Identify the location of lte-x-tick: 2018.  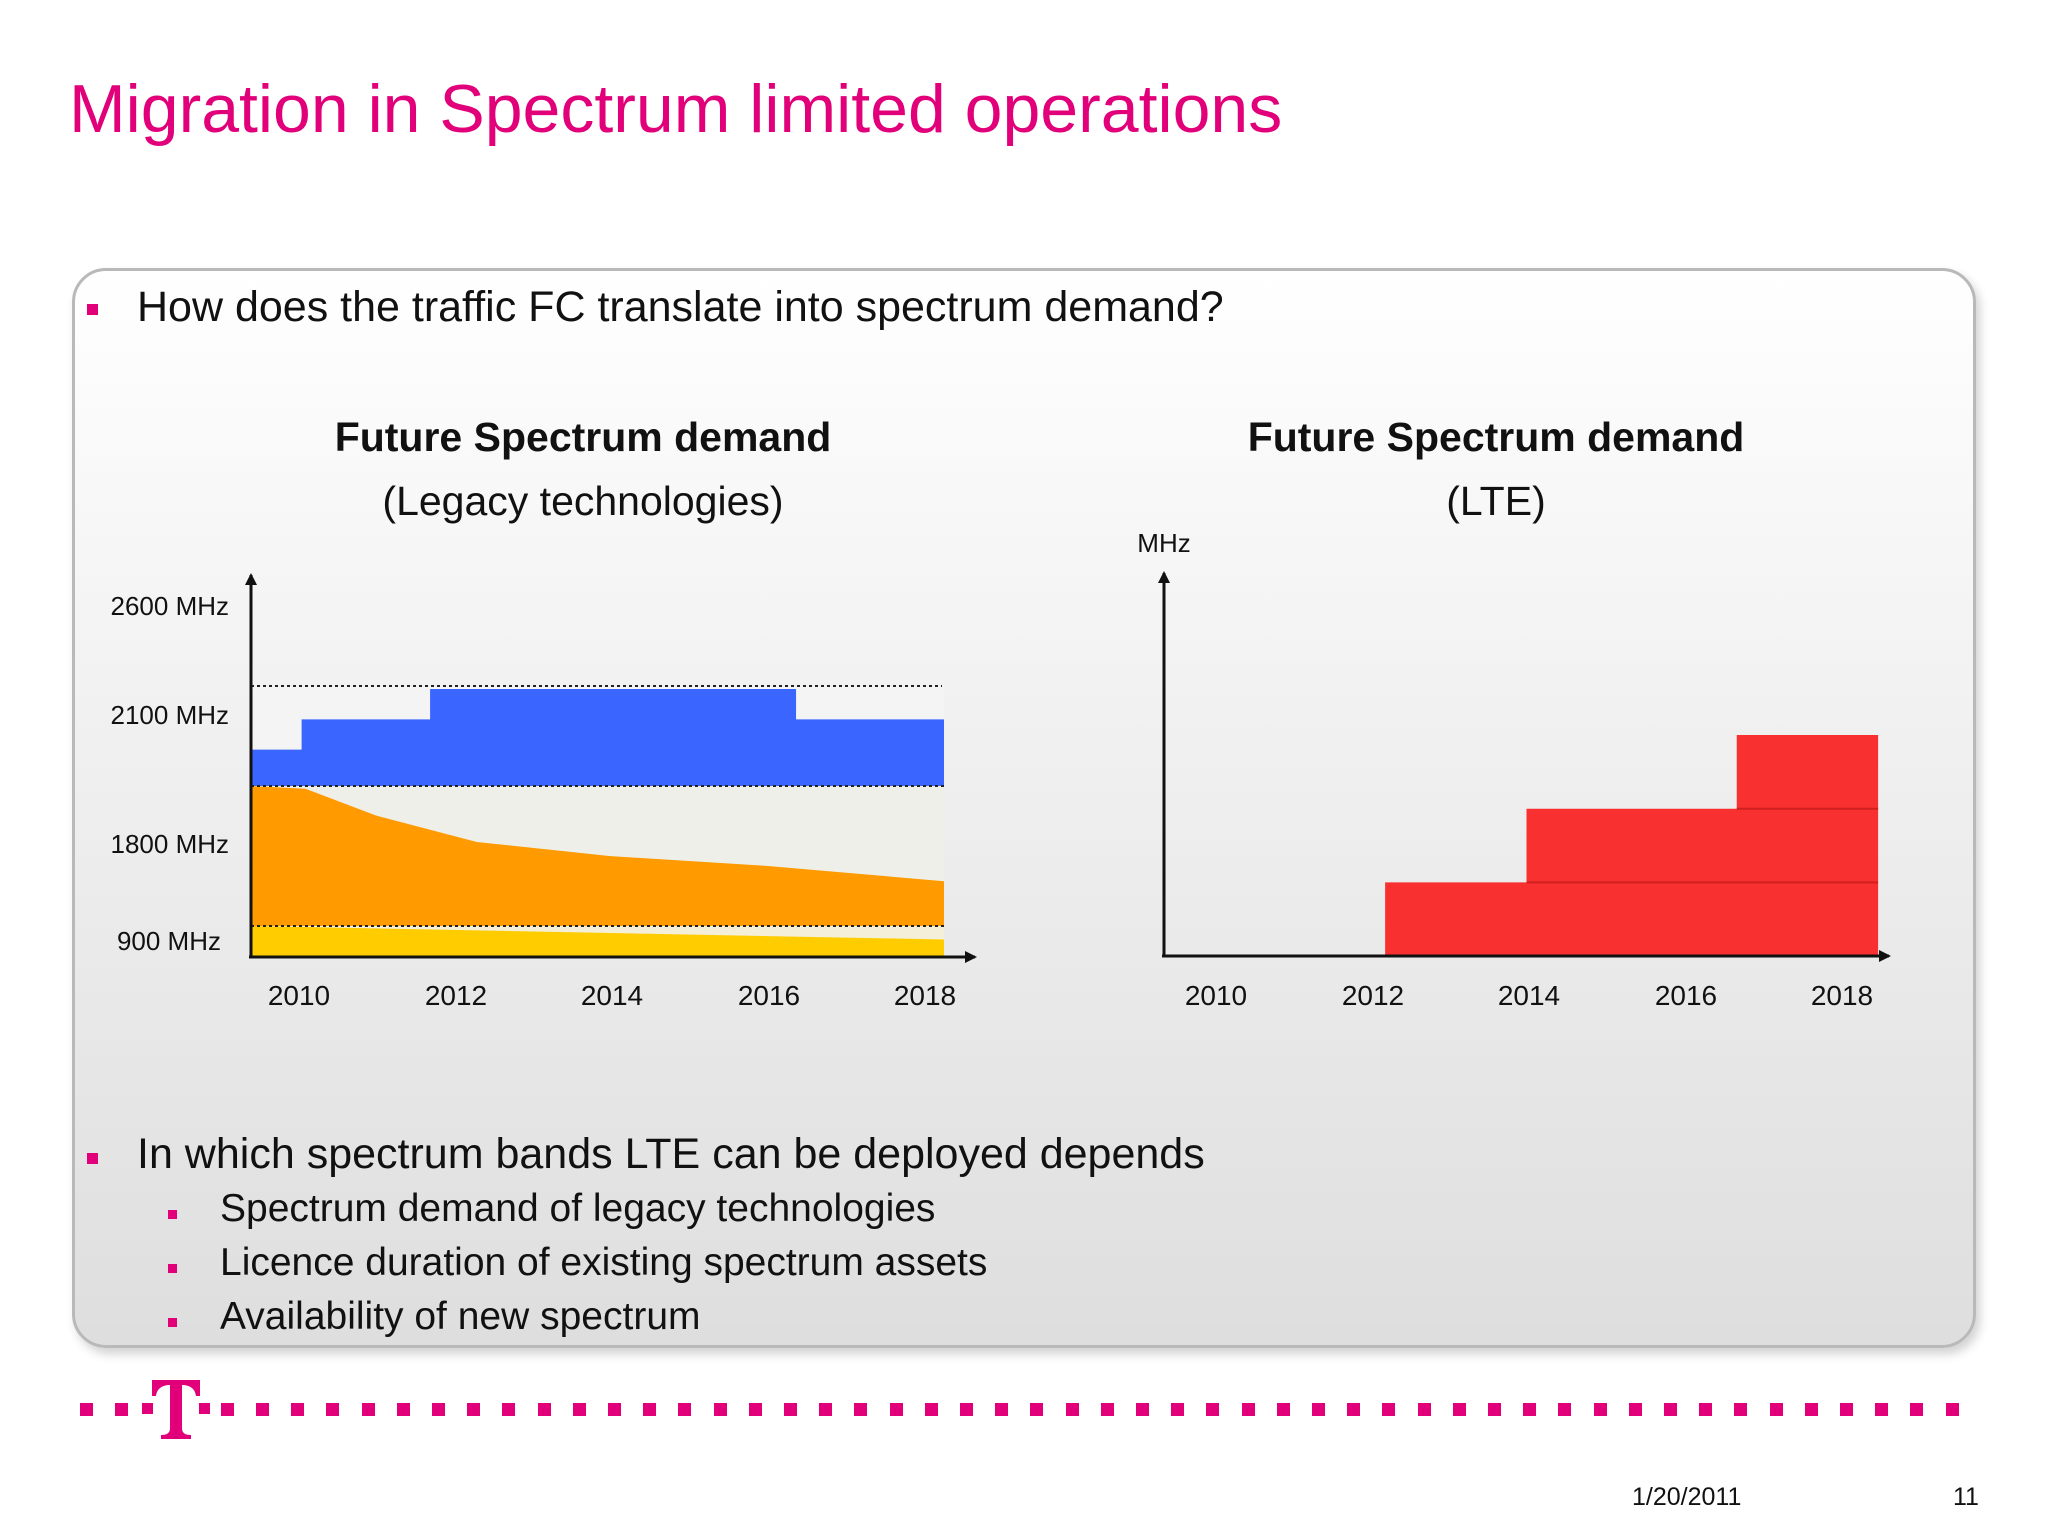
(1842, 995).